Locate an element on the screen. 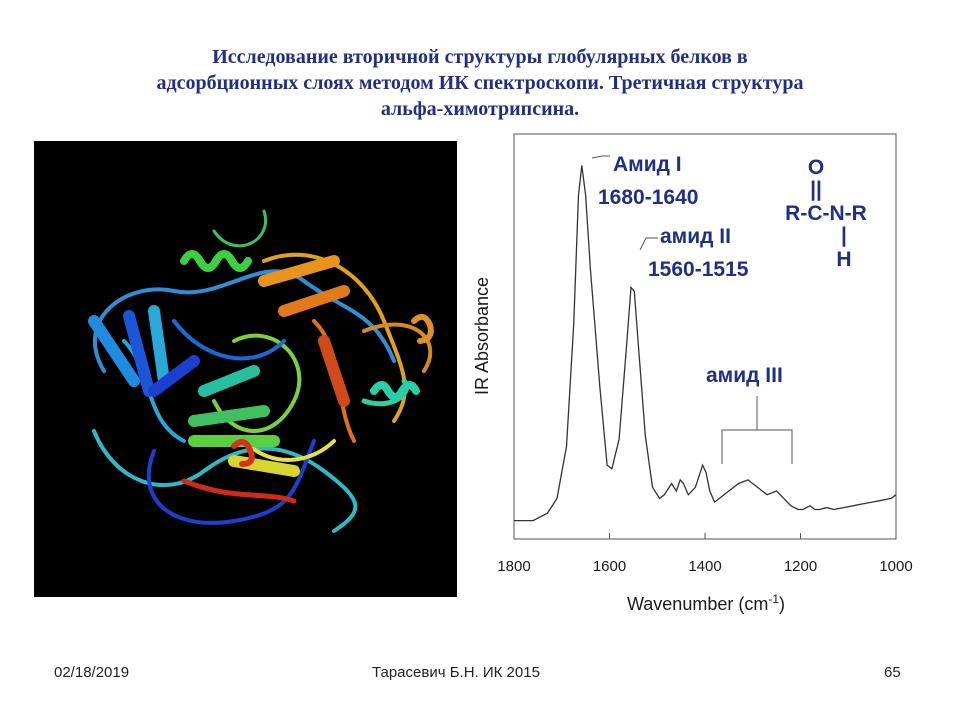 The height and width of the screenshot is (720, 960). x-tick-label: 1000 is located at coordinates (895, 566).